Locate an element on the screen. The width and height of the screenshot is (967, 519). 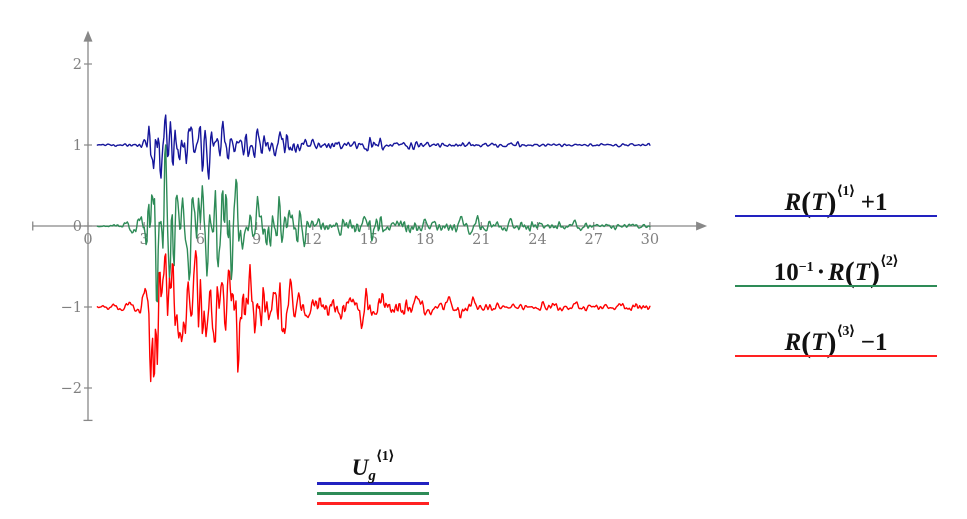
y-axis-arrow is located at coordinates (88, 36).